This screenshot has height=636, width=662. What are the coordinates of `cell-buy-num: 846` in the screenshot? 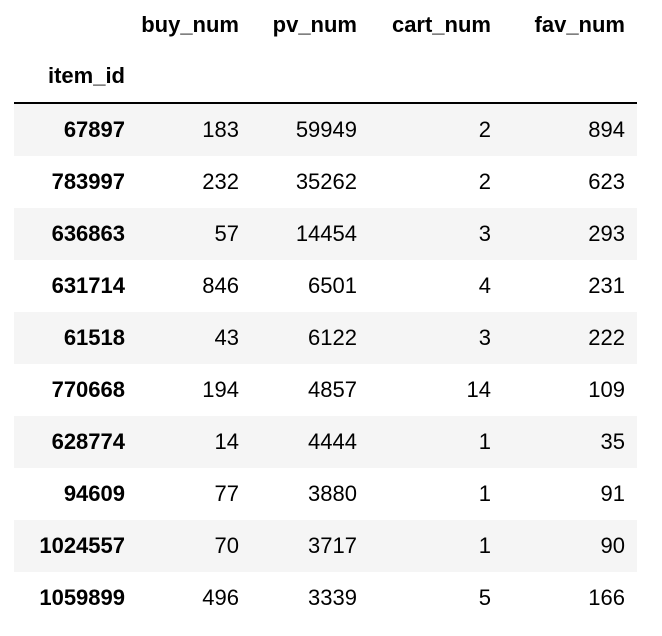 It's located at (220, 285).